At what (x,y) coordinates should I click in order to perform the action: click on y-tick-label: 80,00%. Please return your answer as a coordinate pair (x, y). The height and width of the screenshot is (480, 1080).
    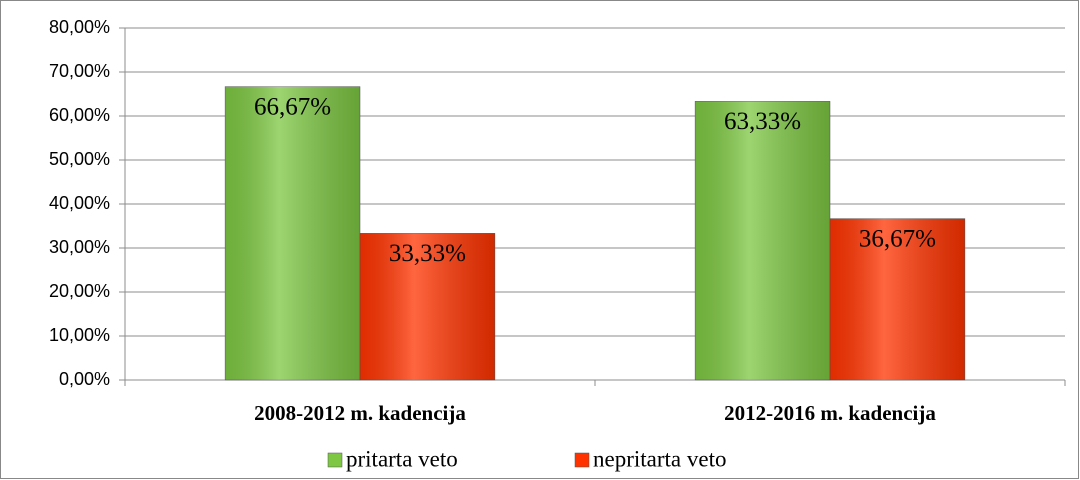
    Looking at the image, I should click on (79, 27).